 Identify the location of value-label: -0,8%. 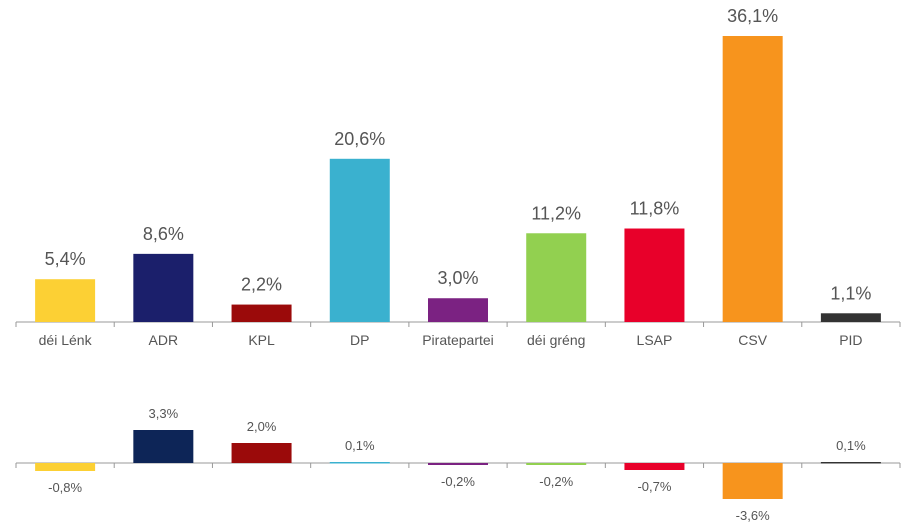
(65, 487).